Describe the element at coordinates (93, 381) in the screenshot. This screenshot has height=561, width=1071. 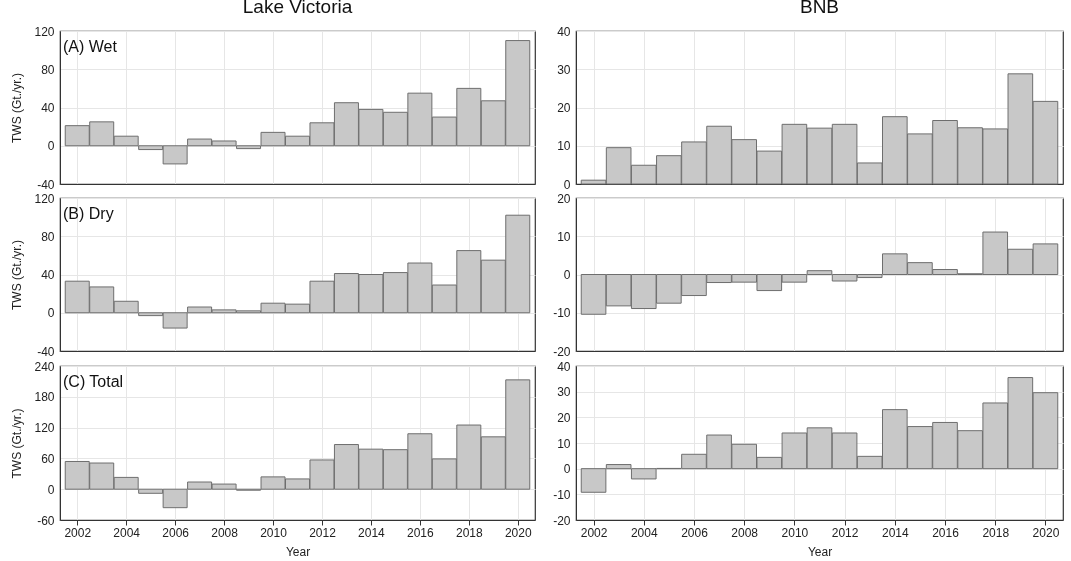
I see `annotation: (C) Total` at that location.